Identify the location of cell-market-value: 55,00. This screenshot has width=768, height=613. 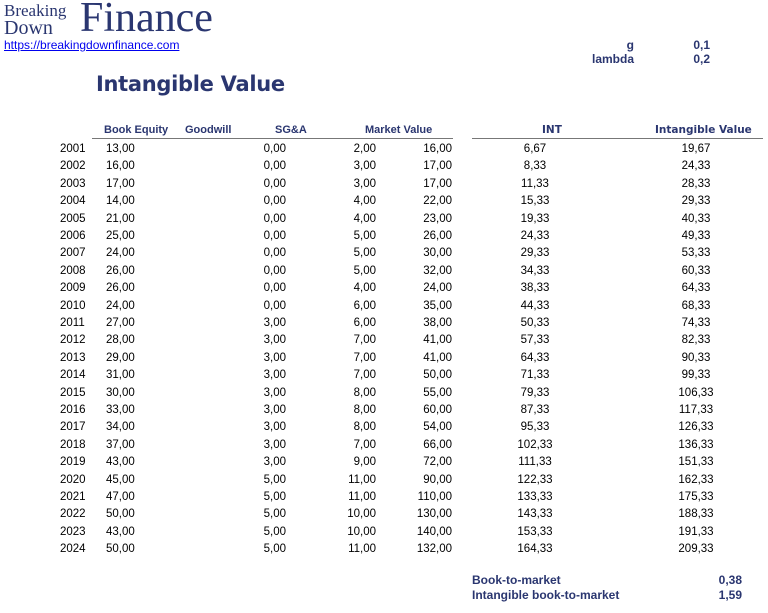
(437, 392).